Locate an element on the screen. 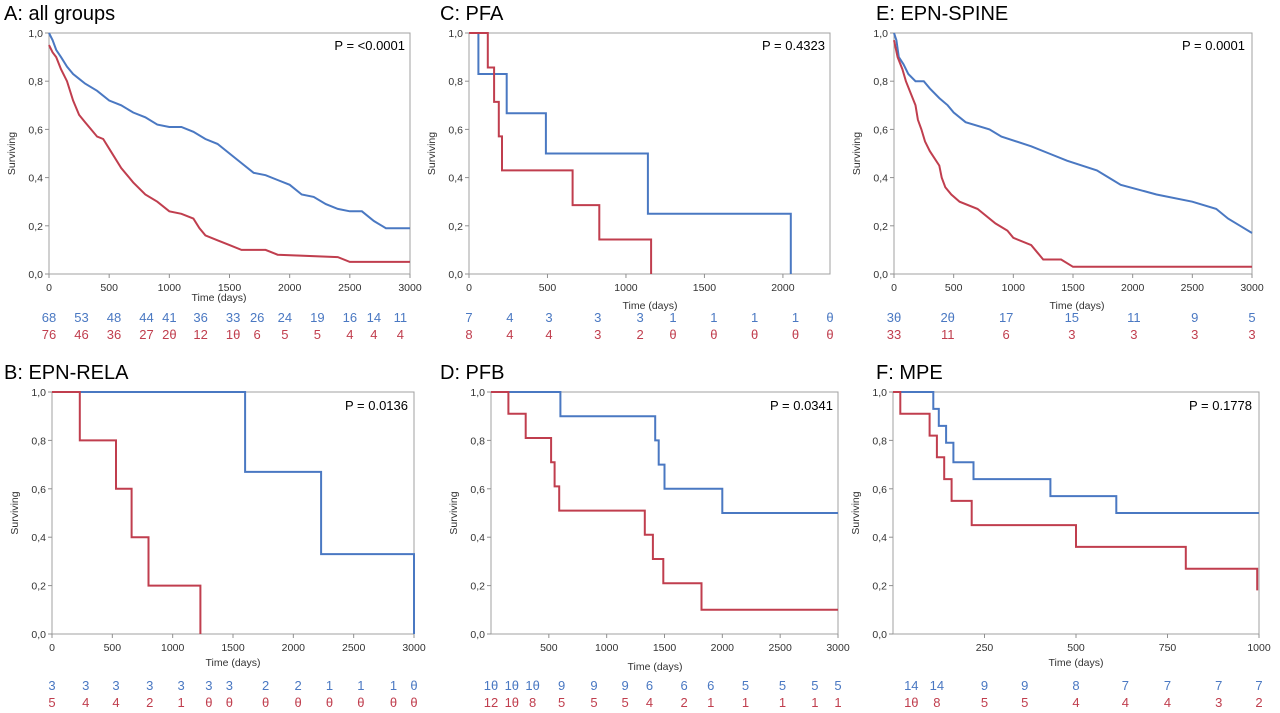  risk-count: 11 is located at coordinates (1134, 317).